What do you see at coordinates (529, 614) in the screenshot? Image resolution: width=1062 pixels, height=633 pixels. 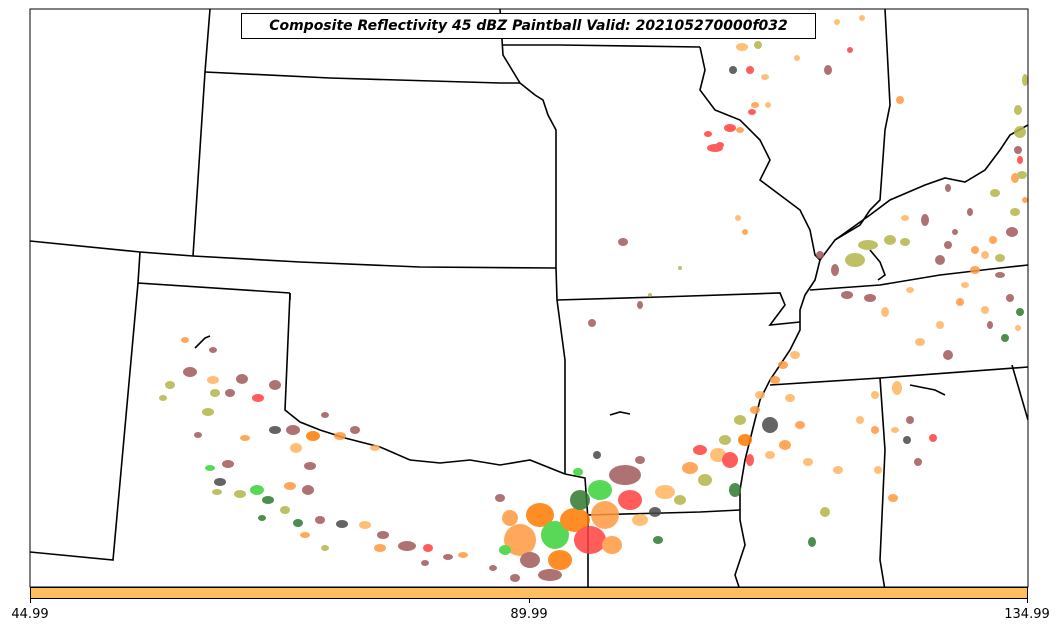 I see `colorbar-tick-label-mid: 89.99` at bounding box center [529, 614].